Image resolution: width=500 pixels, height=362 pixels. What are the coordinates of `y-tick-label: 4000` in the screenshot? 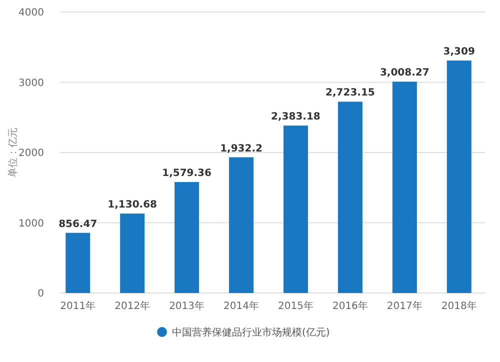 It's located at (31, 13).